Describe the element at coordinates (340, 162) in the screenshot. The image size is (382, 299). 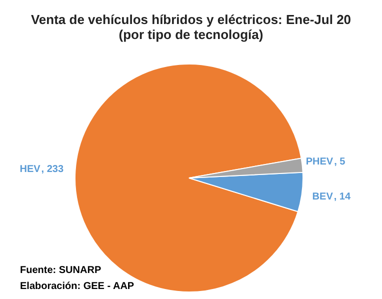
I see `data-label: , 5` at that location.